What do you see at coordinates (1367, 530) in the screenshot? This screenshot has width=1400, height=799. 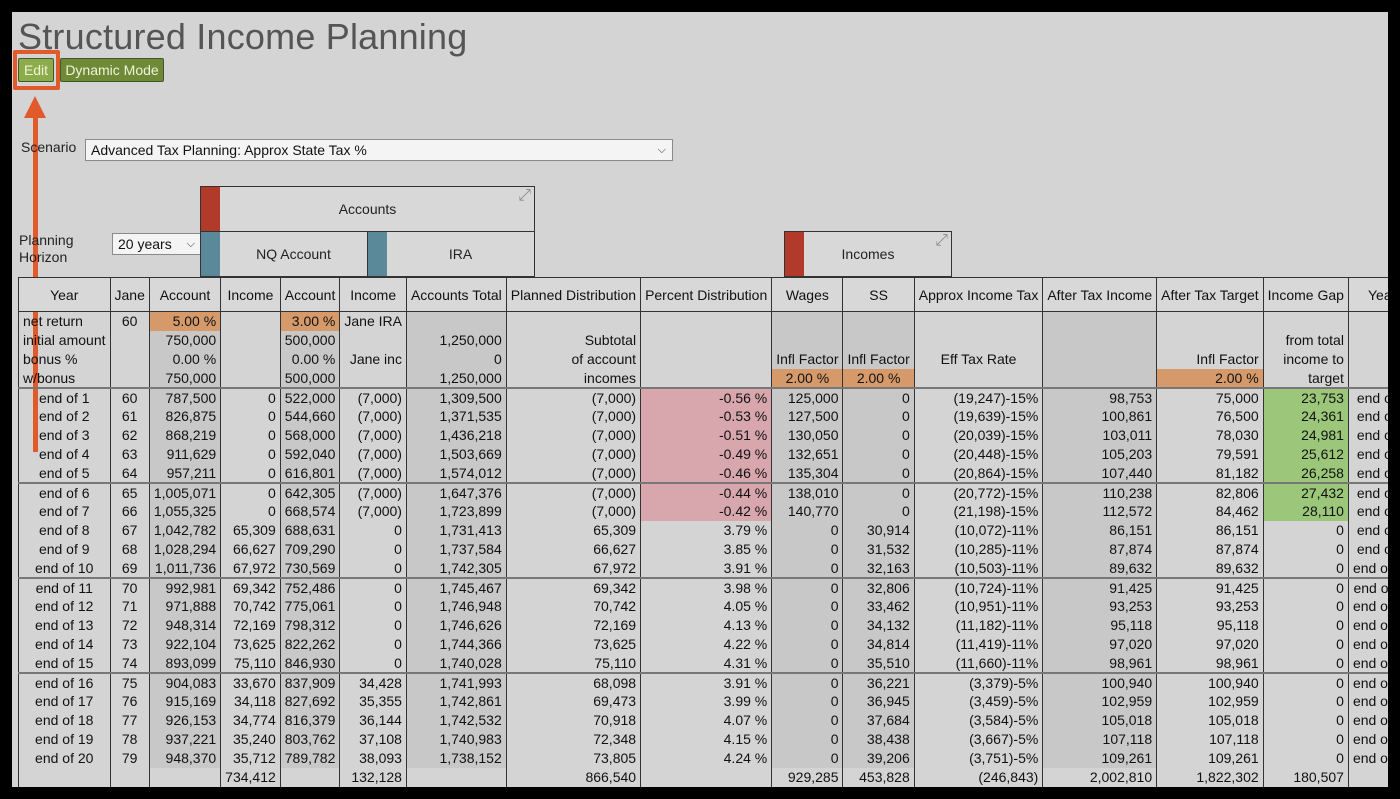 I see `table-cell: end of 8` at bounding box center [1367, 530].